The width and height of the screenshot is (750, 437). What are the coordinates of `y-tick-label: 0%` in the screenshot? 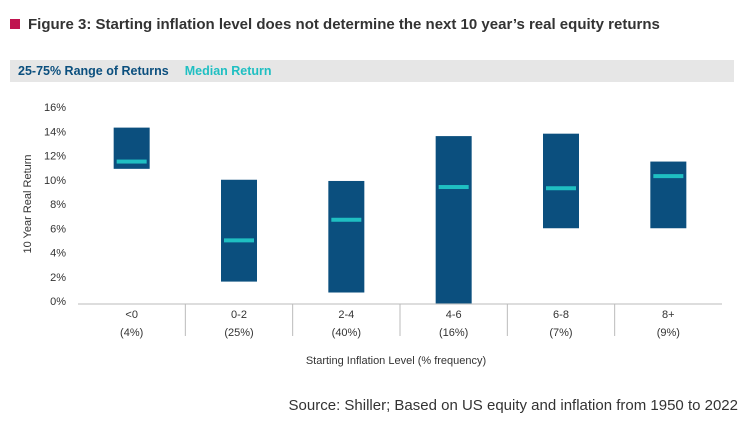 It's located at (58, 302).